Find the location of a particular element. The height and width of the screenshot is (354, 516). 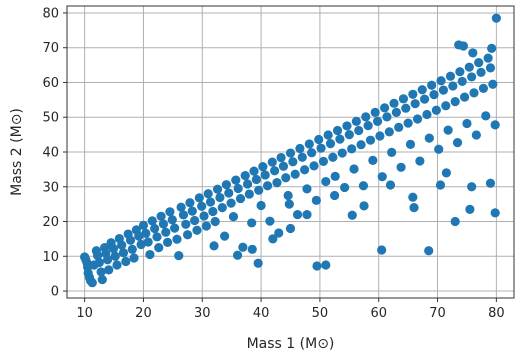

y-axis-ticks: 0 10 20 30 40 50 60 70 80 is located at coordinates (54, 153).